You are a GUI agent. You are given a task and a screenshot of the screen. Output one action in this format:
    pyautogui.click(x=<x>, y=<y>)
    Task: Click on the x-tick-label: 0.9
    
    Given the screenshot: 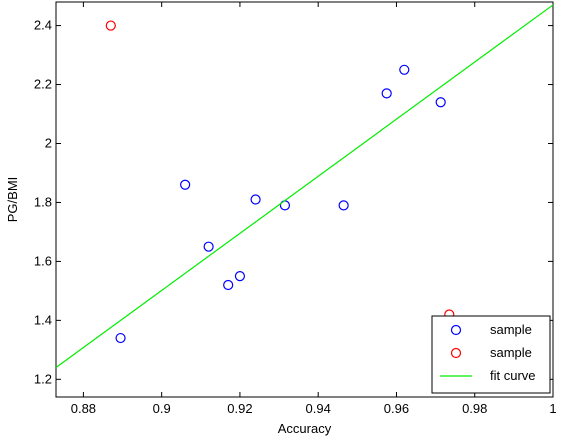 What is the action you would take?
    pyautogui.click(x=162, y=408)
    